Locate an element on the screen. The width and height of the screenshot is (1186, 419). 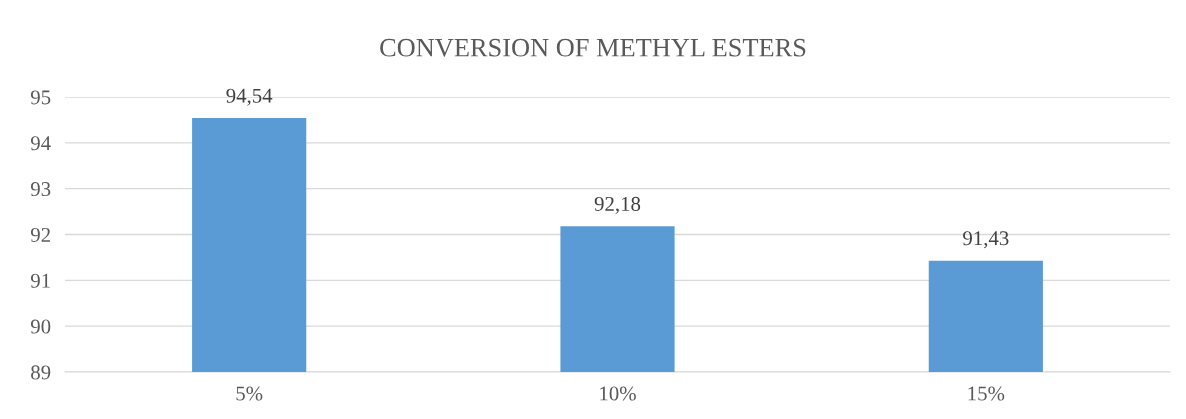
y-tick-label: 92 is located at coordinates (40, 234).